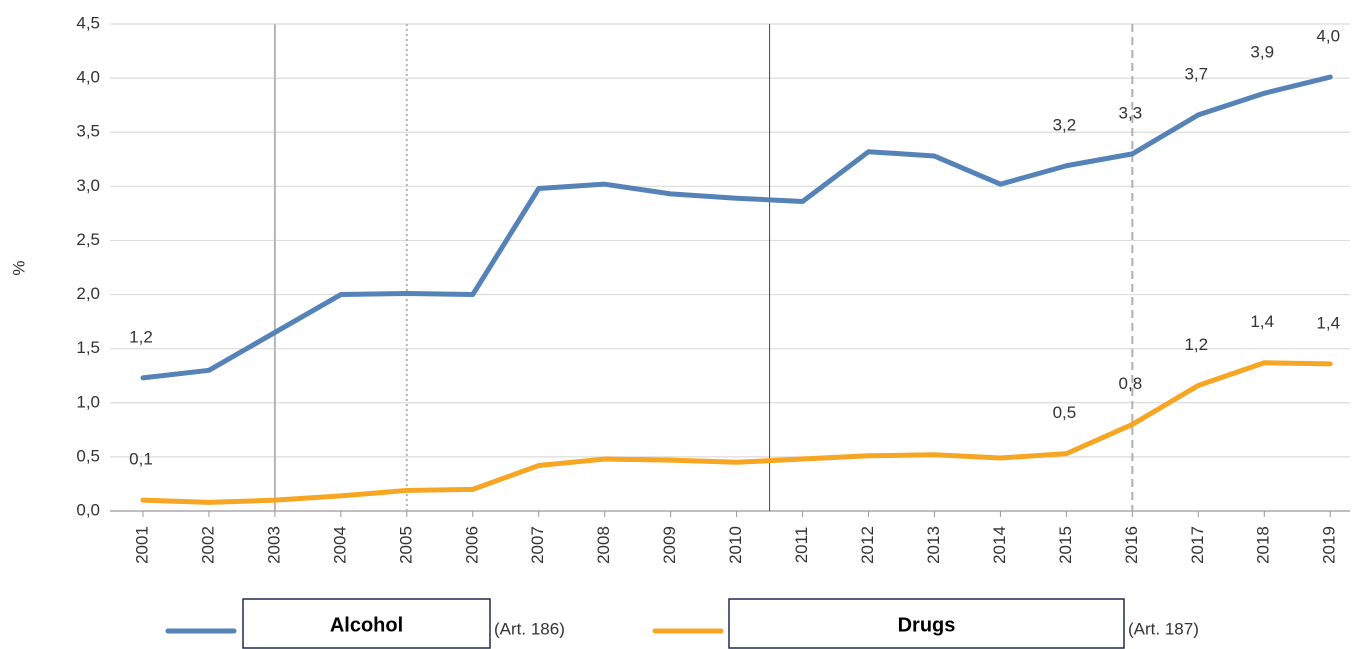 The image size is (1352, 649). I want to click on x-tick-label: 2018, so click(1263, 545).